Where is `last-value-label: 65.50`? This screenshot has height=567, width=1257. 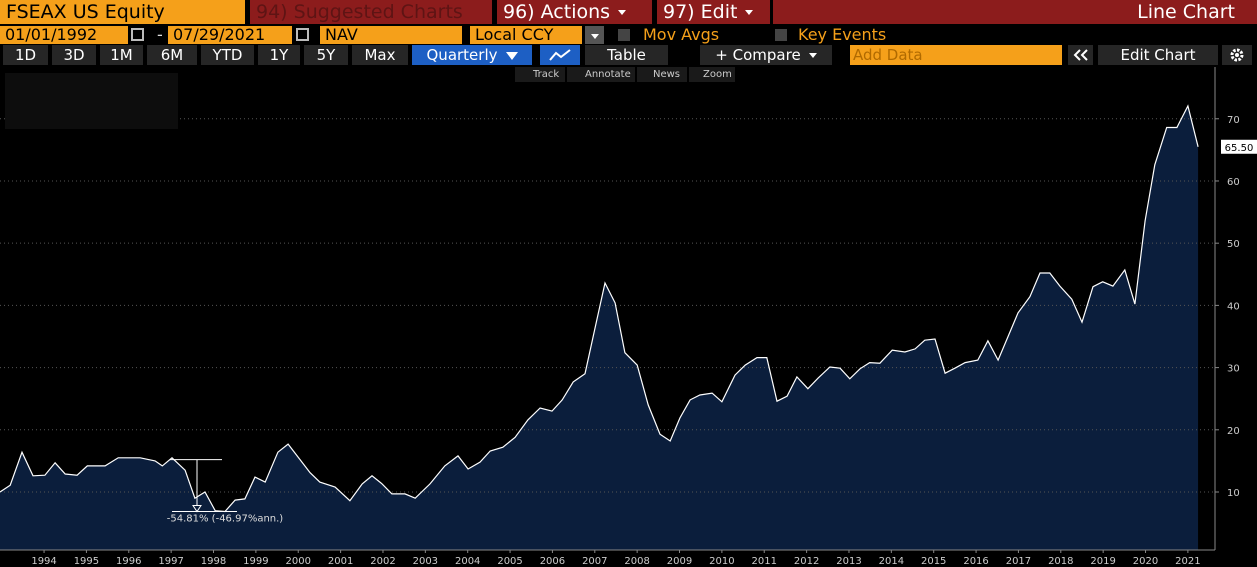
last-value-label: 65.50 is located at coordinates (1239, 148).